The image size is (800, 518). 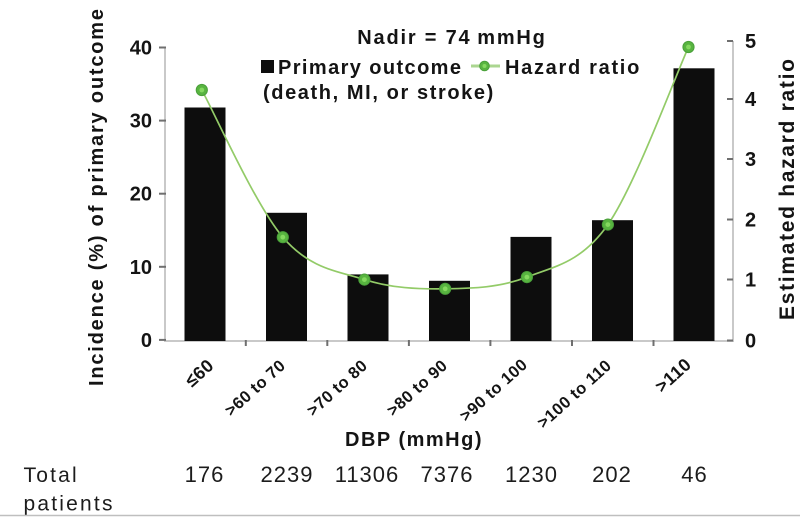 I want to click on svg-text: Primary outcome, so click(x=370, y=68).